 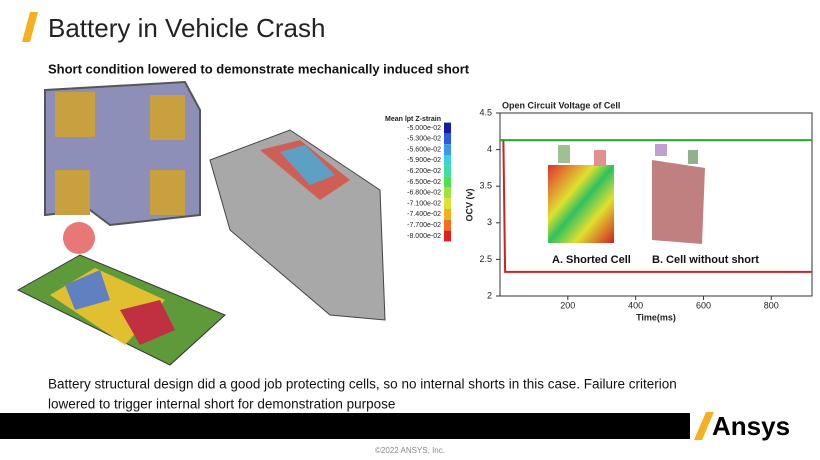 What do you see at coordinates (704, 426) in the screenshot?
I see `logo-slash` at bounding box center [704, 426].